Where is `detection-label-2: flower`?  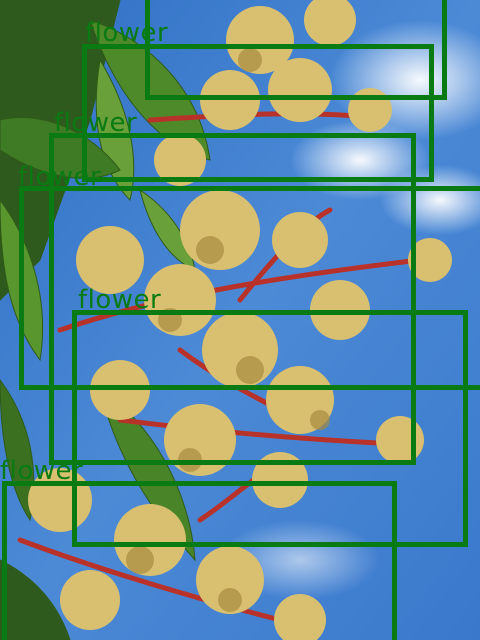 detection-label-2: flower is located at coordinates (96, 123).